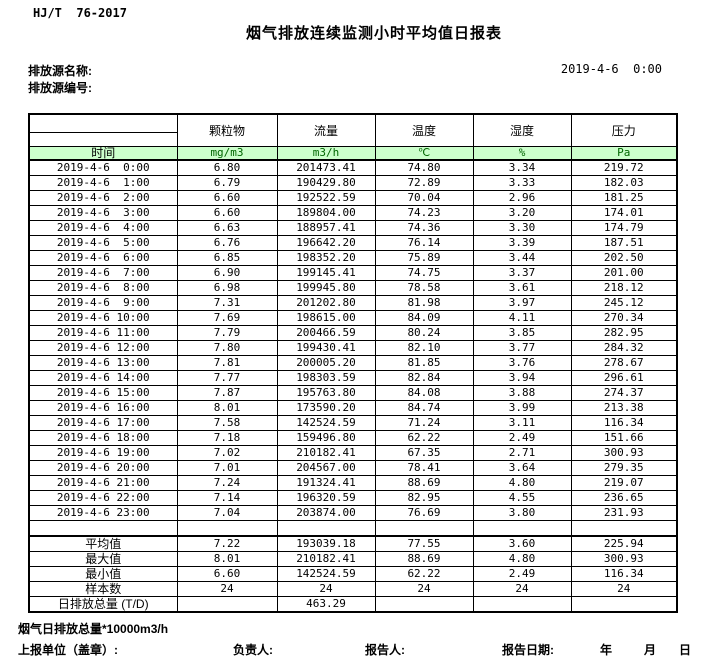 The width and height of the screenshot is (704, 663). Describe the element at coordinates (326, 438) in the screenshot. I see `value-cell: 159496.80` at that location.